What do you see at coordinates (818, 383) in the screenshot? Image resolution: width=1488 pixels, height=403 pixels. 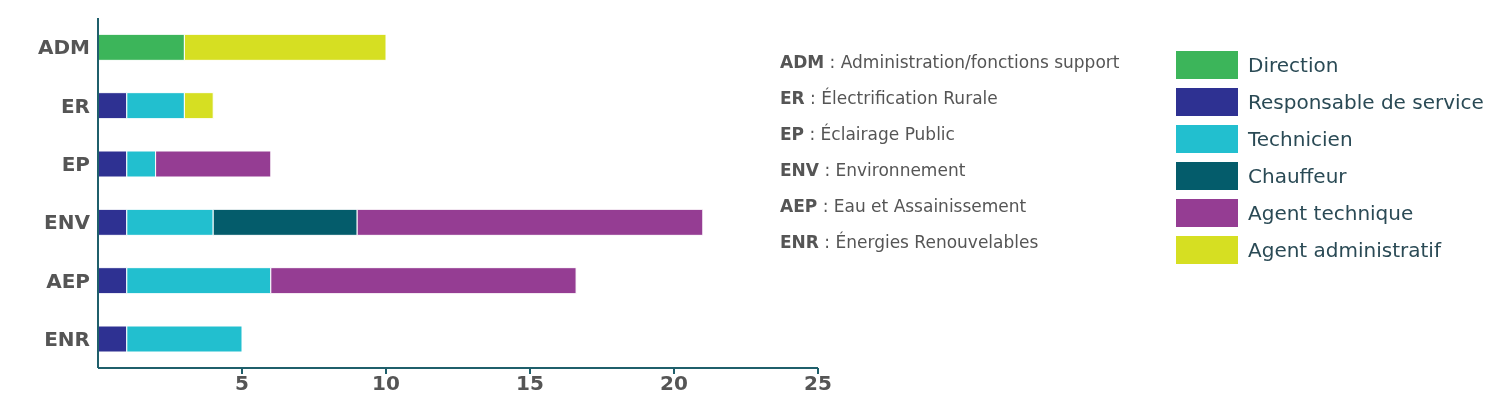 I see `x-tick-label: 25` at bounding box center [818, 383].